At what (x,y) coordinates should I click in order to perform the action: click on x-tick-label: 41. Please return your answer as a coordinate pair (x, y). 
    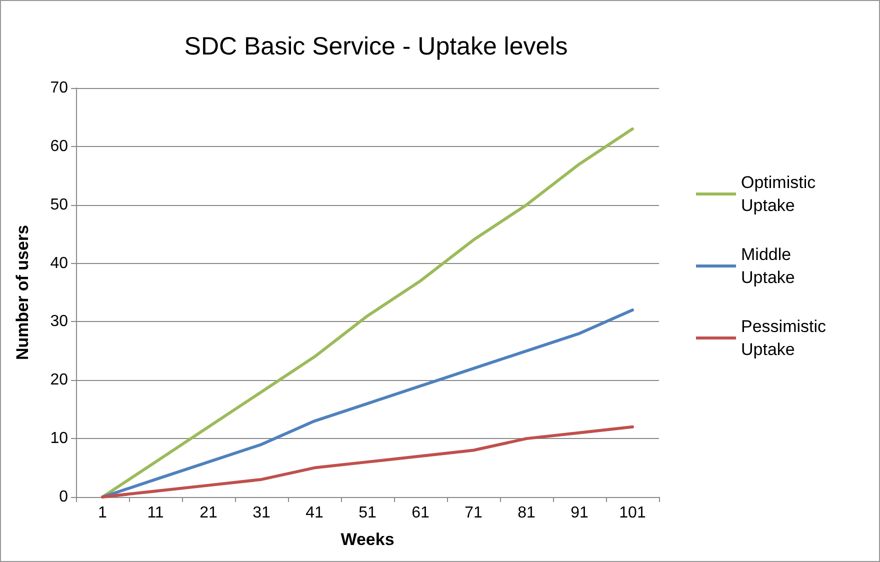
    Looking at the image, I should click on (315, 513).